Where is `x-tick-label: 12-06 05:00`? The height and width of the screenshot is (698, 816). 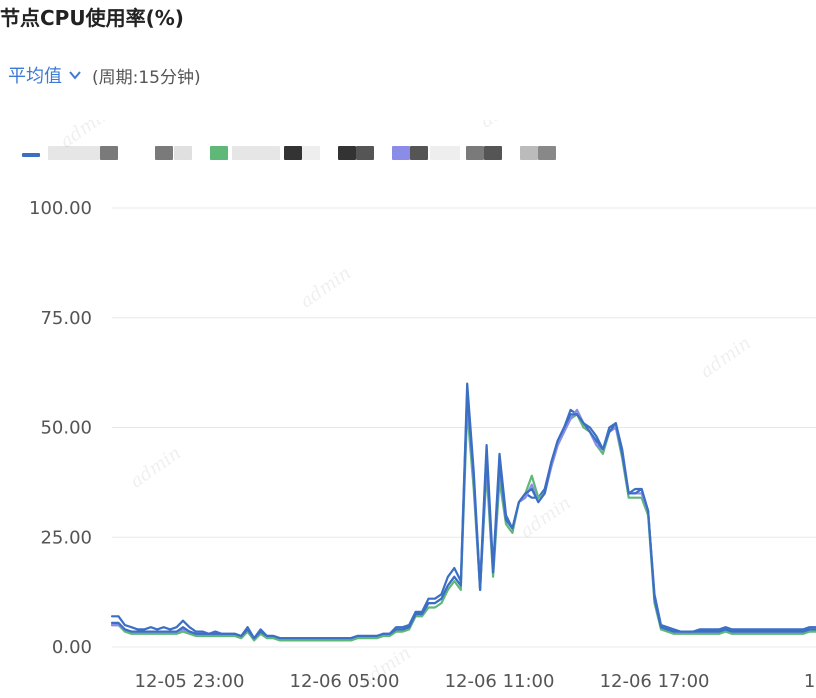
x-tick-label: 12-06 05:00 is located at coordinates (345, 681).